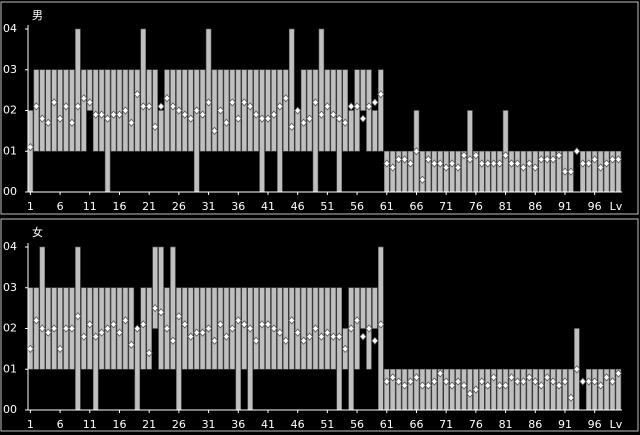 This screenshot has width=640, height=435. I want to click on x-tick-label: 71, so click(446, 424).